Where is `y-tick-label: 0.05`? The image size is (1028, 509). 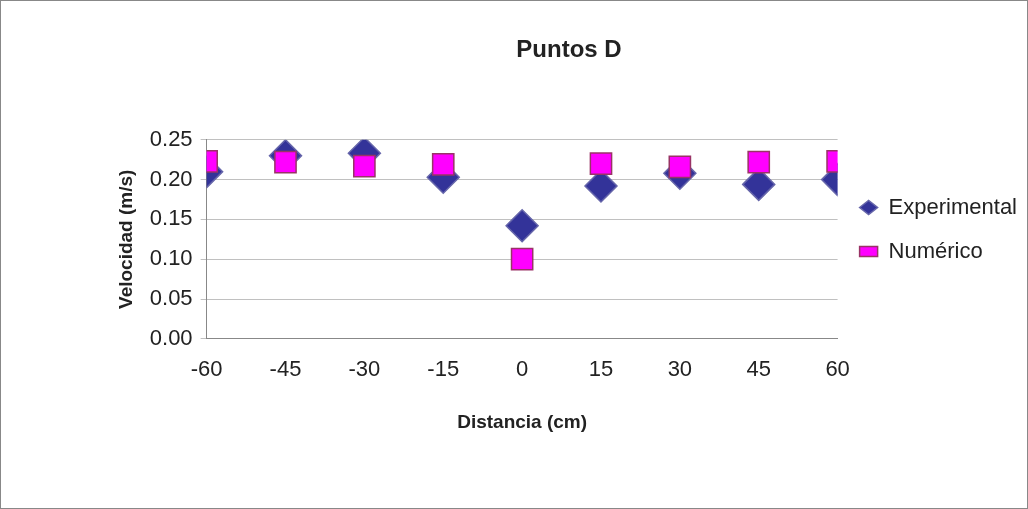
y-tick-label: 0.05 is located at coordinates (171, 298).